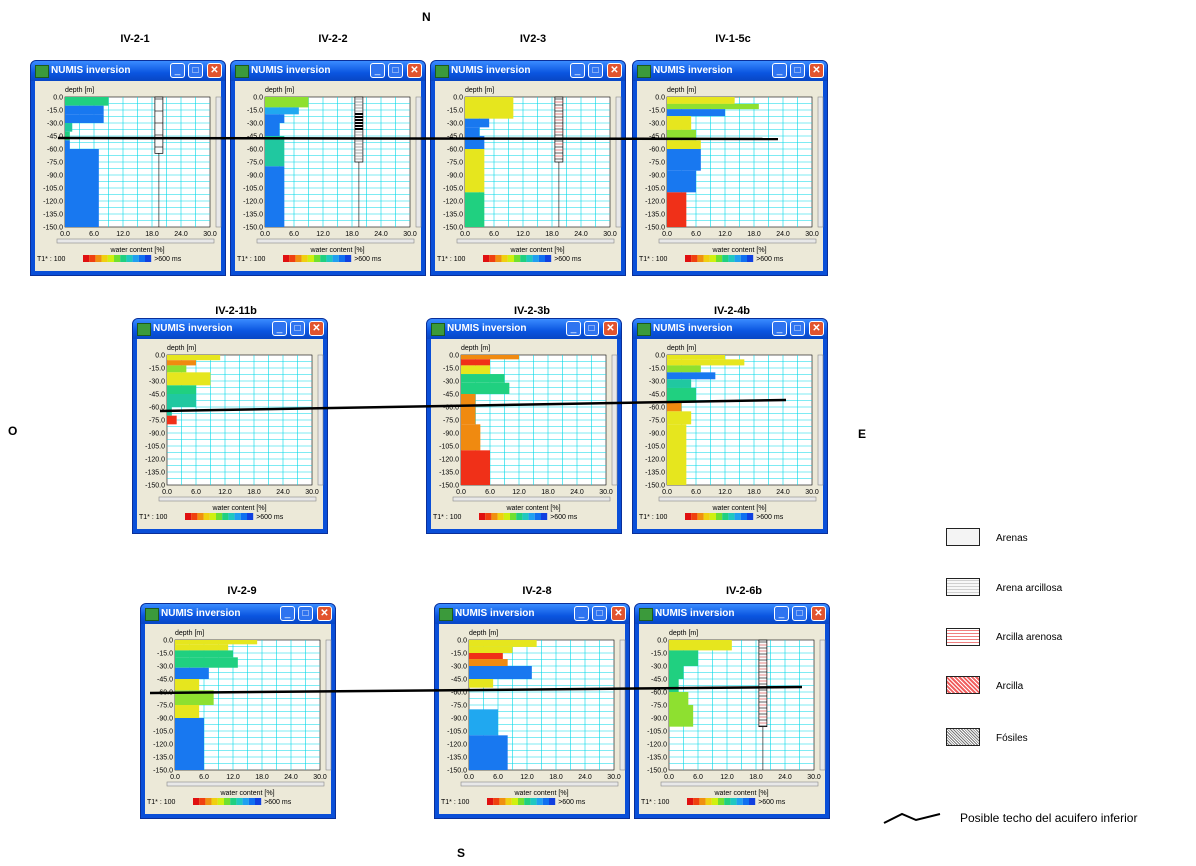  Describe the element at coordinates (548, 492) in the screenshot. I see `x-tick-label: 18.0` at that location.